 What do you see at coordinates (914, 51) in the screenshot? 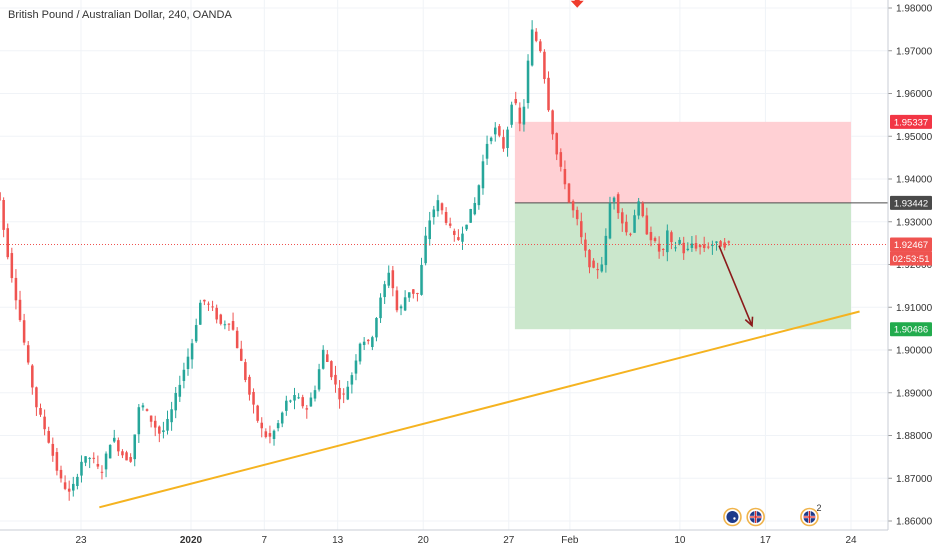
I see `y-tick-label: 1.97000` at bounding box center [914, 51].